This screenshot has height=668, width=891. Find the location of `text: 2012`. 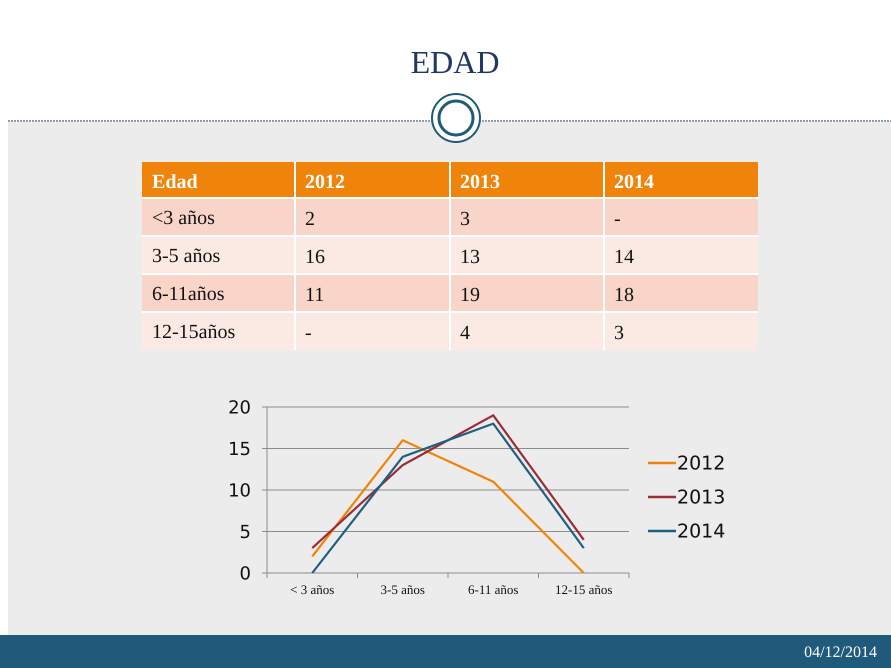

text: 2012 is located at coordinates (325, 182).